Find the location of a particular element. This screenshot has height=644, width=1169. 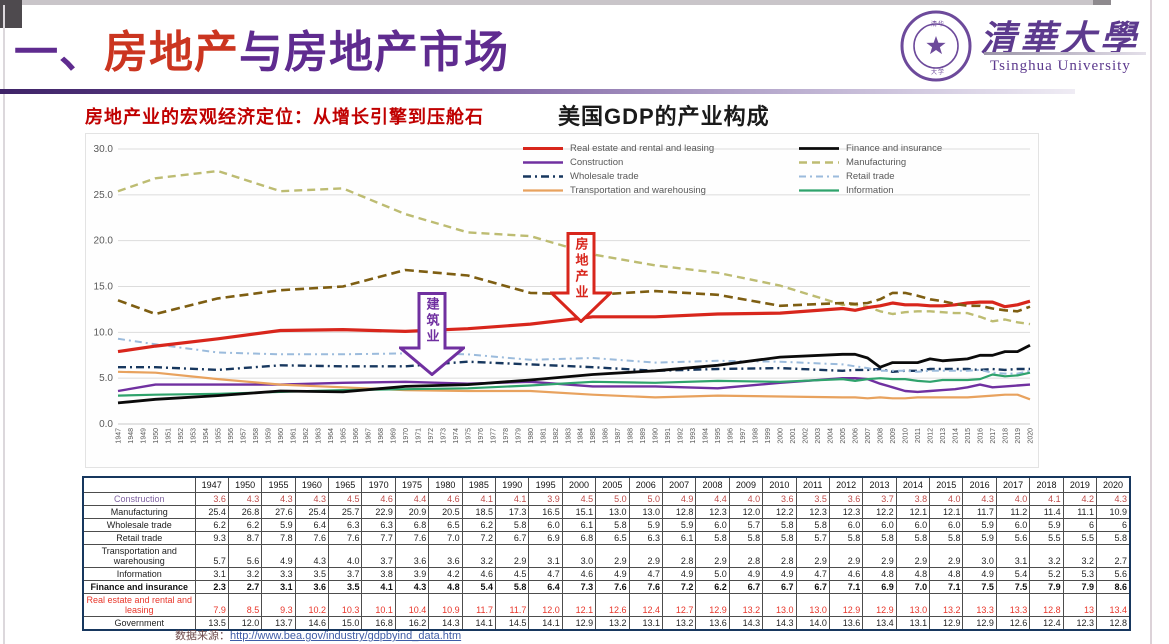

row-label: Retail trade is located at coordinates (139, 538).